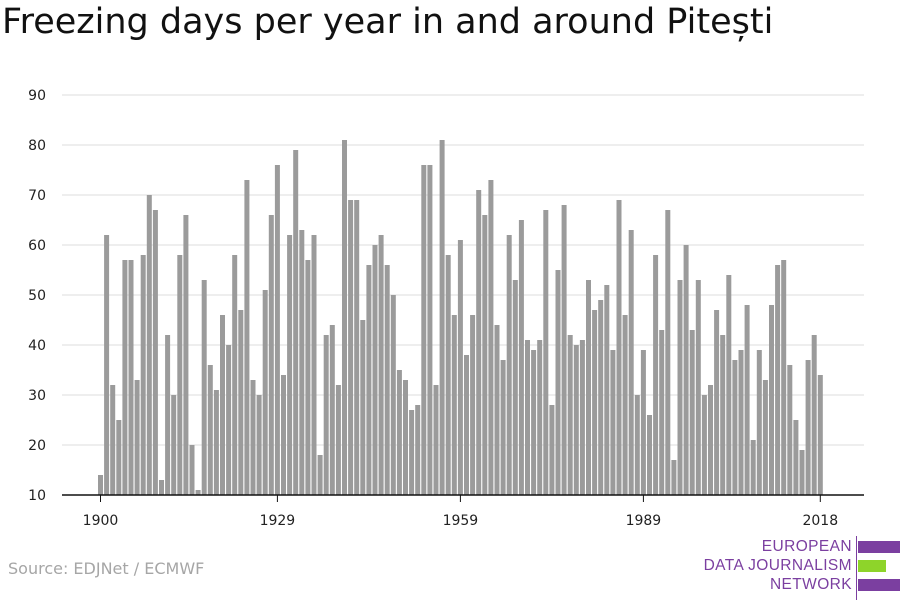 Image resolution: width=900 pixels, height=600 pixels. I want to click on logo-line-3: NETWORK, so click(810, 584).